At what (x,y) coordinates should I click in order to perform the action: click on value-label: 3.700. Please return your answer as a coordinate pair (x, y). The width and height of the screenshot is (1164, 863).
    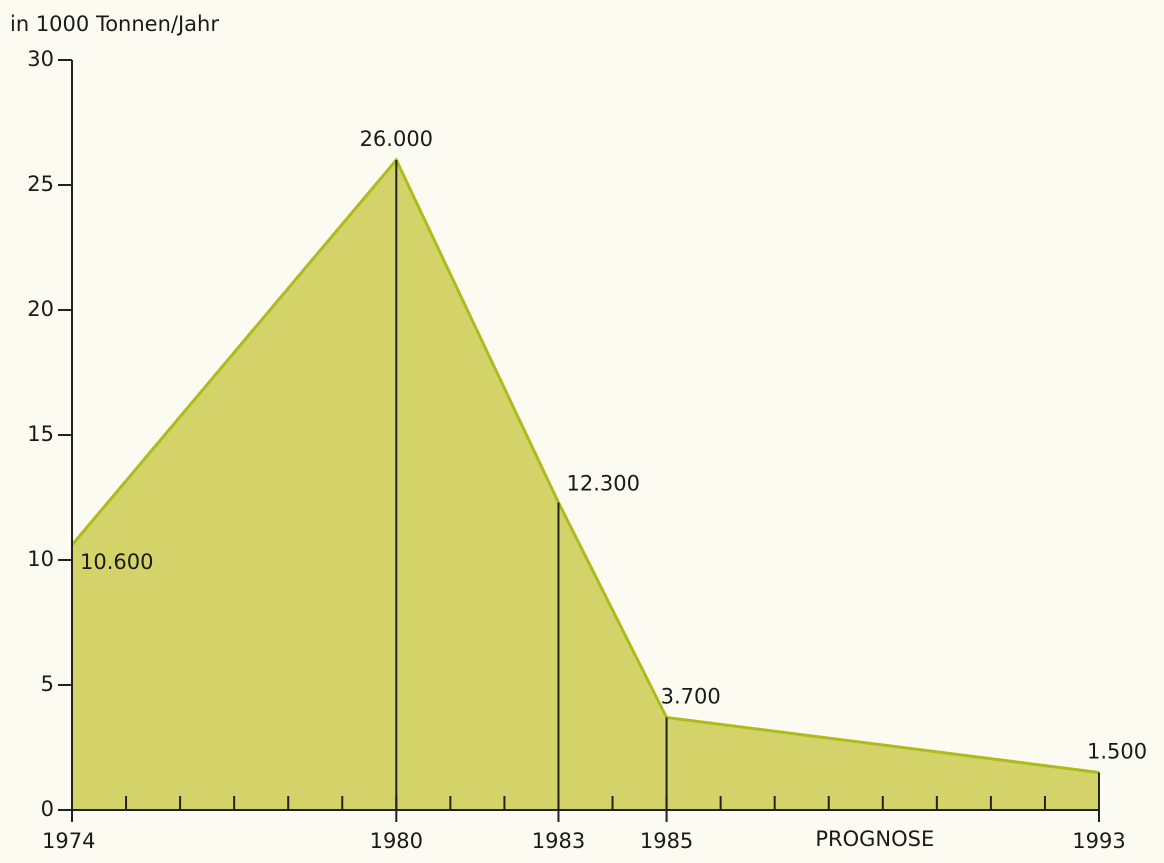
    Looking at the image, I should click on (691, 697).